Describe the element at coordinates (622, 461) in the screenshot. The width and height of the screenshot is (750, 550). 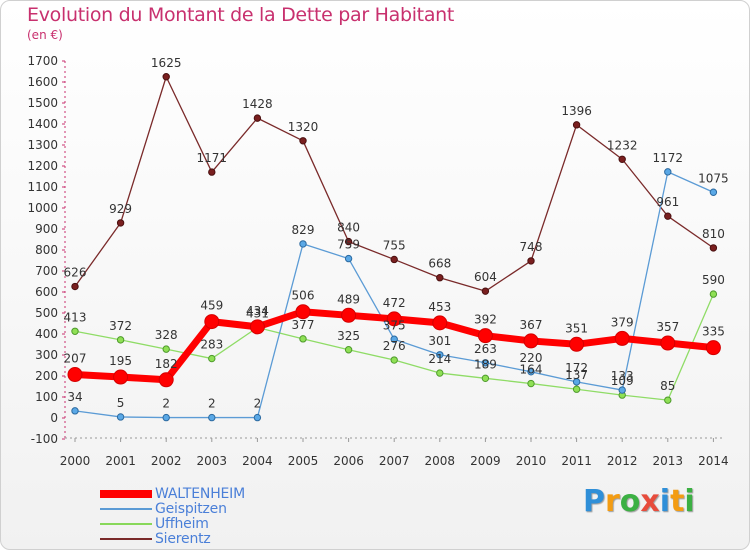
I see `x-tick-label: 2012` at that location.